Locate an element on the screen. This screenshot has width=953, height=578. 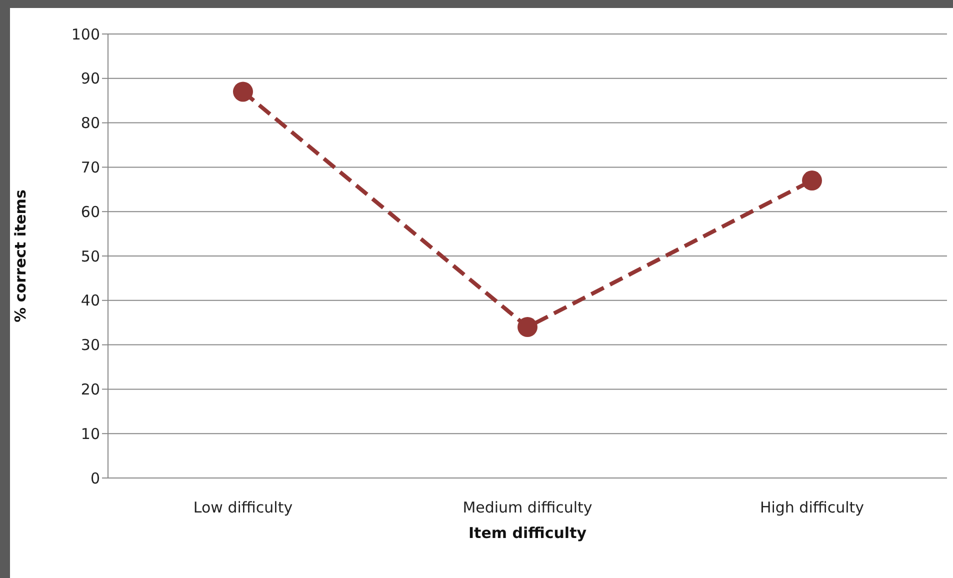
y-tick-label: 70 is located at coordinates (90, 167).